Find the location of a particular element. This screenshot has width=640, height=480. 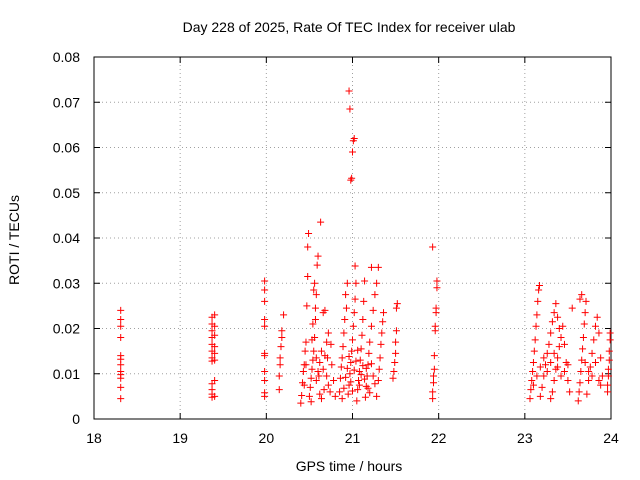

y-tick-labels: 0 0.01 0.02 0.03 0.04 0.05 0.06 0.07 0.08 is located at coordinates (66, 238).